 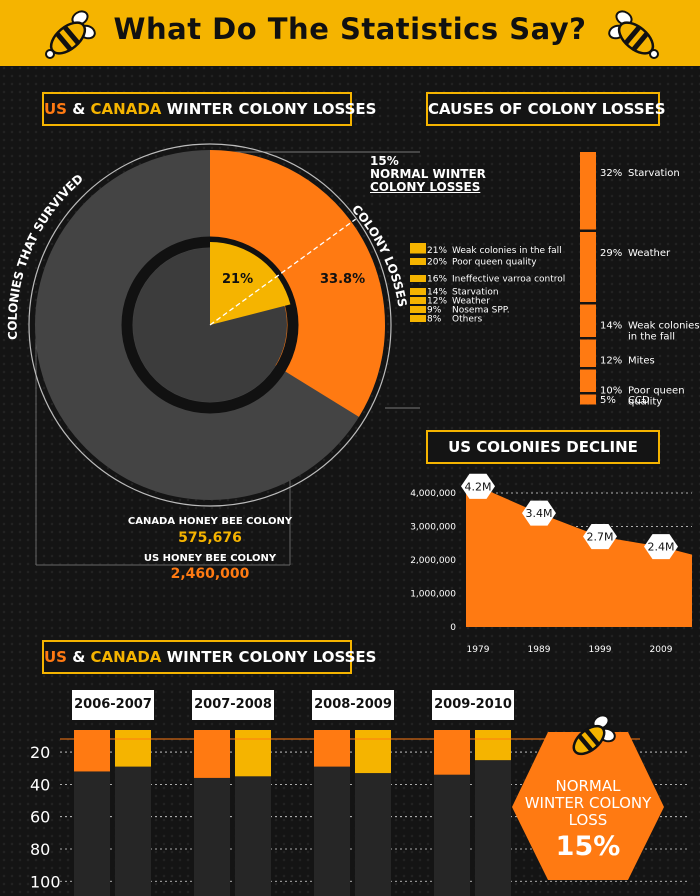 I want to click on decline-ytick: 2,000,000, so click(x=433, y=561).